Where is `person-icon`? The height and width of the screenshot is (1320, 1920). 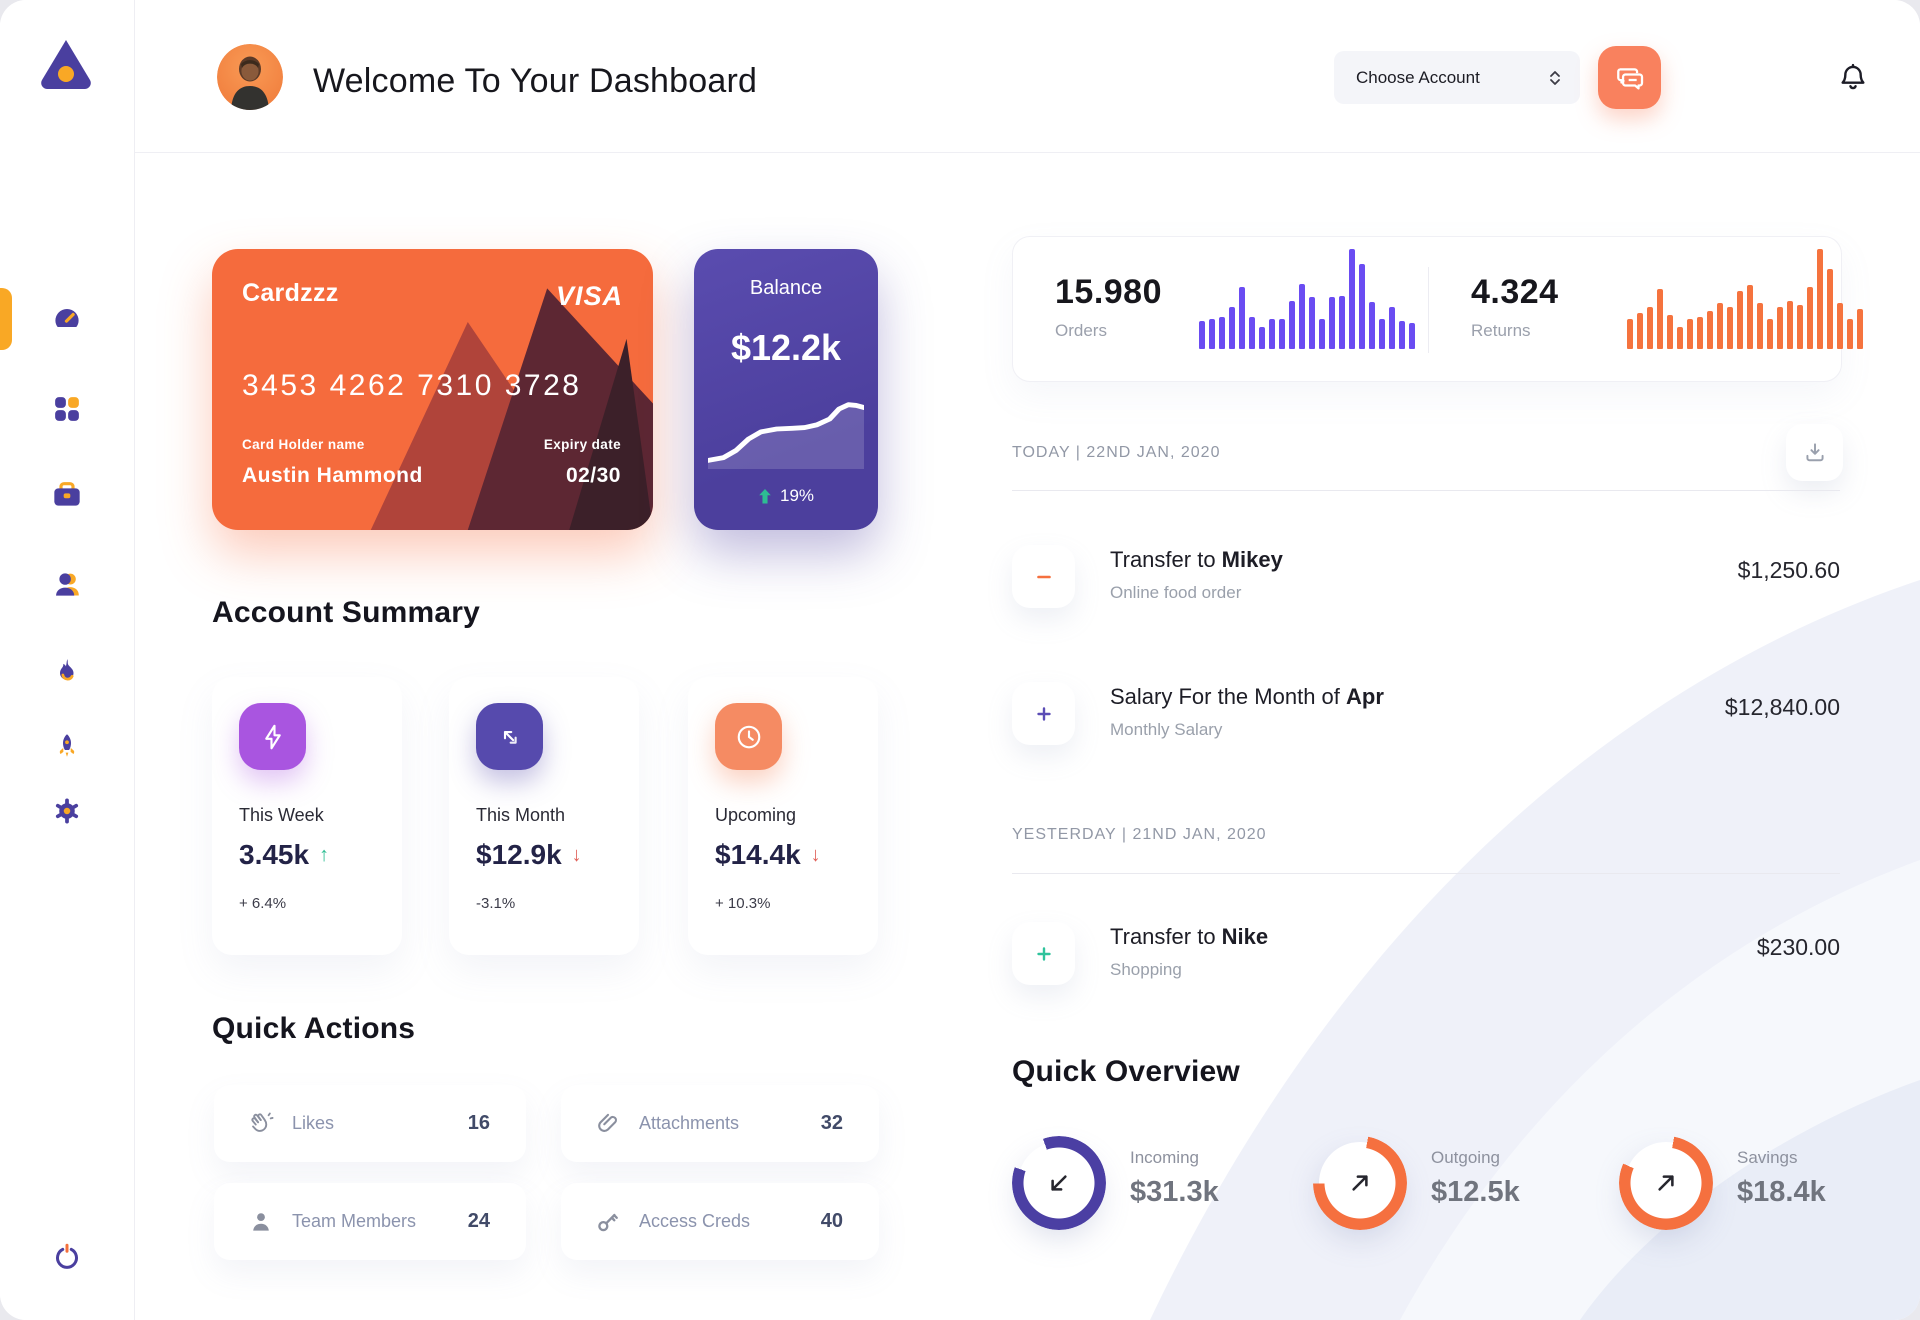
person-icon is located at coordinates (67, 584).